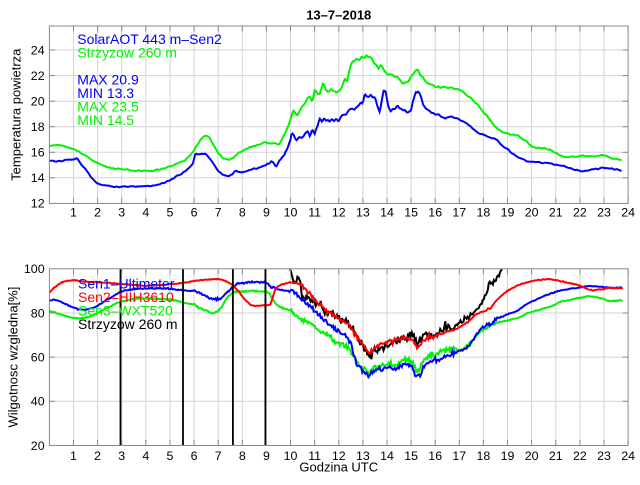  What do you see at coordinates (108, 80) in the screenshot?
I see `svg-text: MAX 20.9` at bounding box center [108, 80].